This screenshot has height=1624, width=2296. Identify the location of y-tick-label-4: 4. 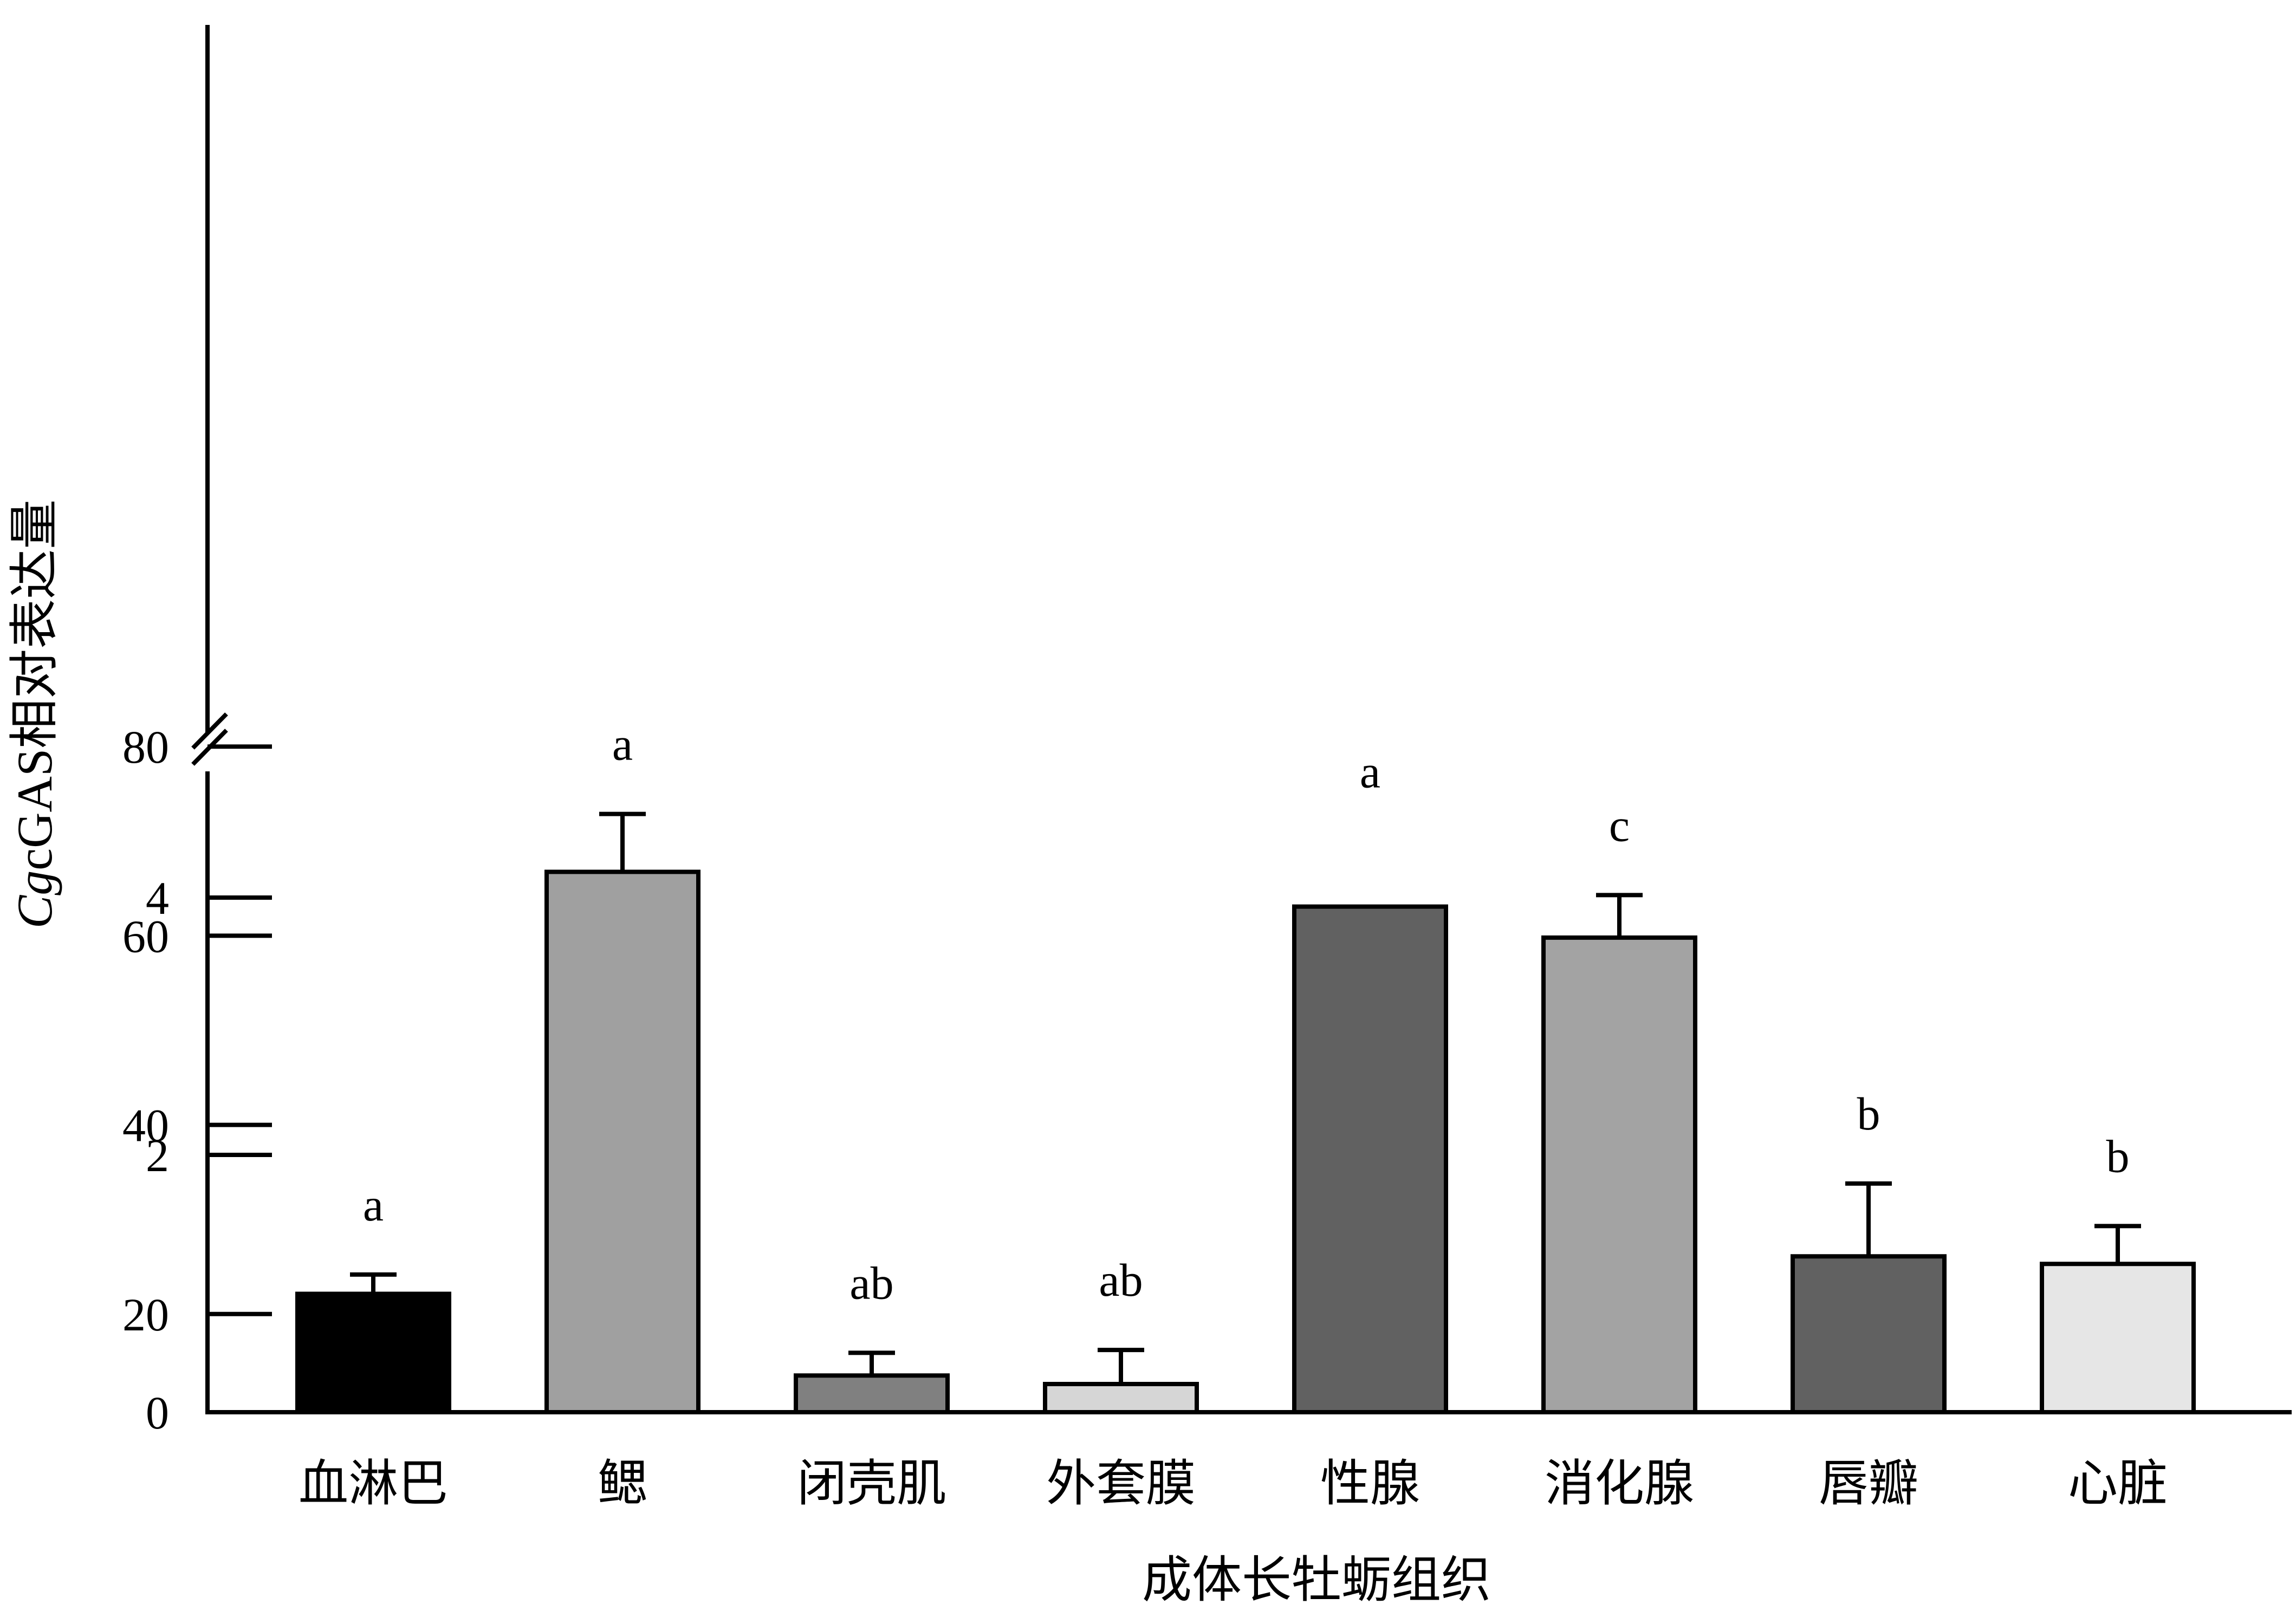
(157, 898).